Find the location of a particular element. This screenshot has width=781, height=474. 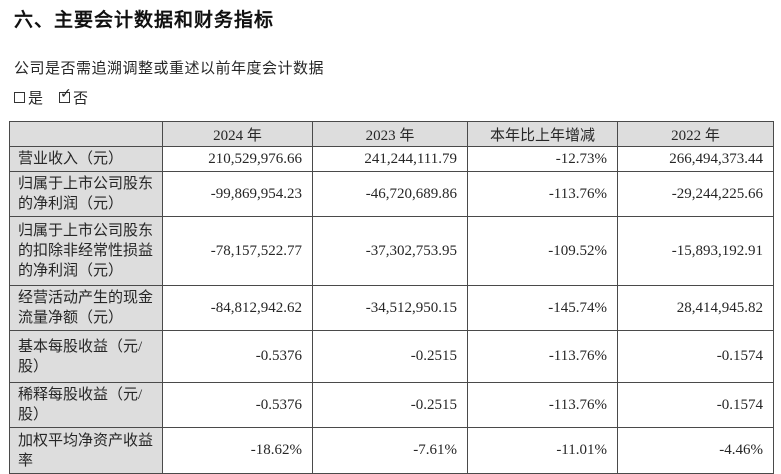

value-2023-cell: -34,512,950.15 is located at coordinates (390, 308).